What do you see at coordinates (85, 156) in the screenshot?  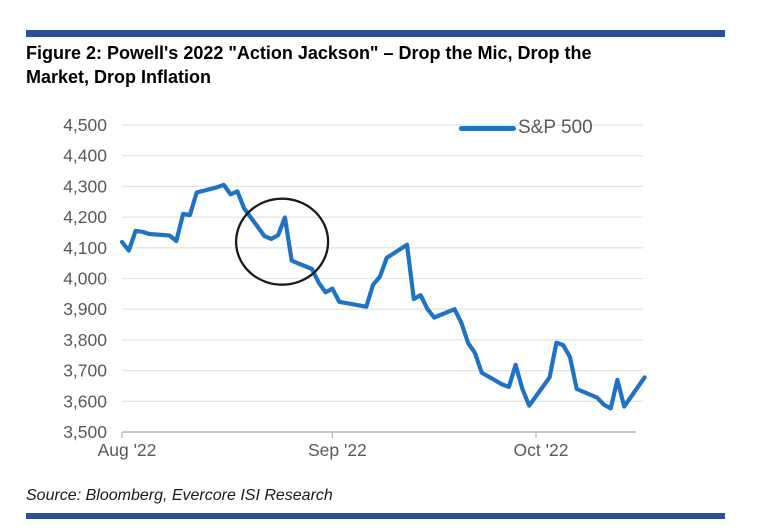 I see `y-axis-label: 4,400` at bounding box center [85, 156].